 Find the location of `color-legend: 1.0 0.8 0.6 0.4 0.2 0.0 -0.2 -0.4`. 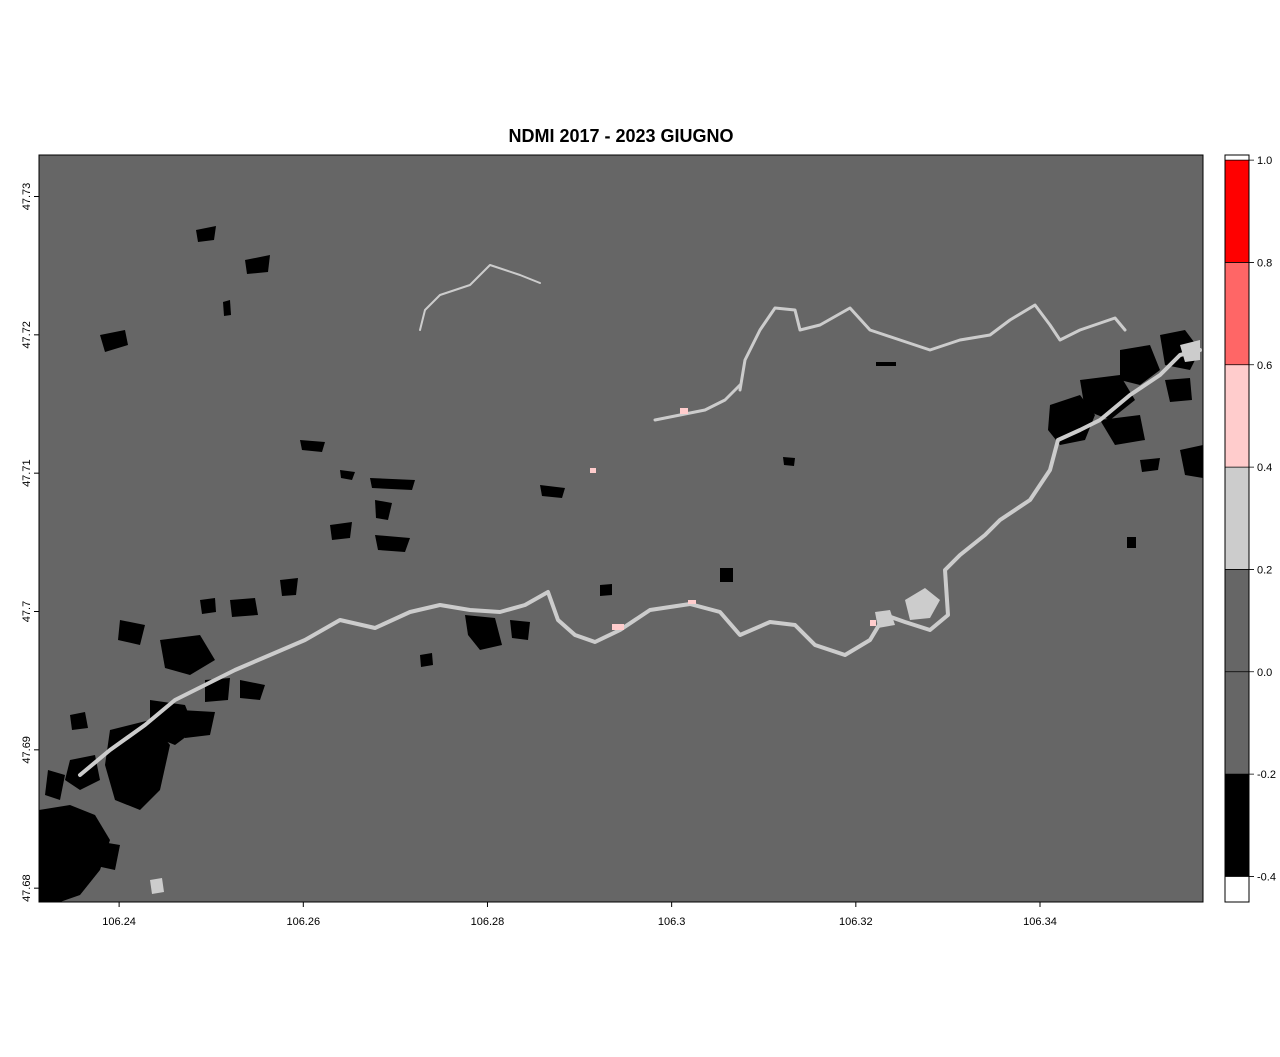

color-legend: 1.0 0.8 0.6 0.4 0.2 0.0 -0.2 -0.4 is located at coordinates (1250, 528).